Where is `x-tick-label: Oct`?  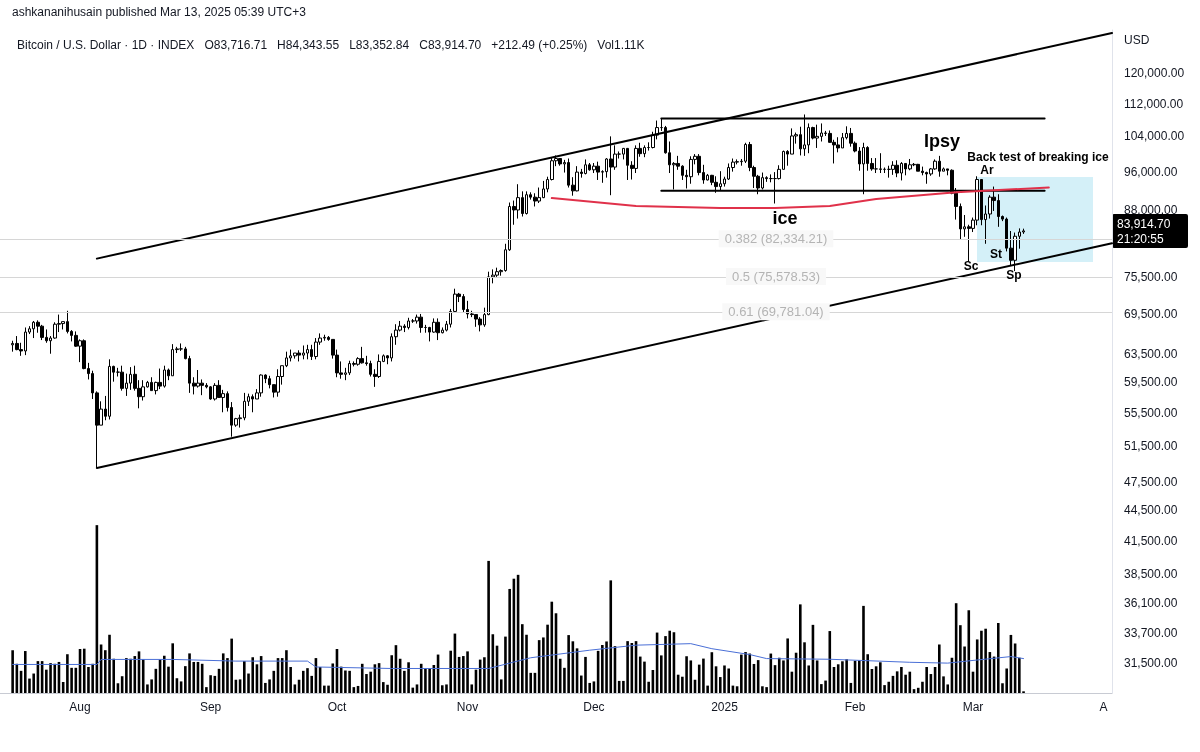
x-tick-label: Oct is located at coordinates (337, 707).